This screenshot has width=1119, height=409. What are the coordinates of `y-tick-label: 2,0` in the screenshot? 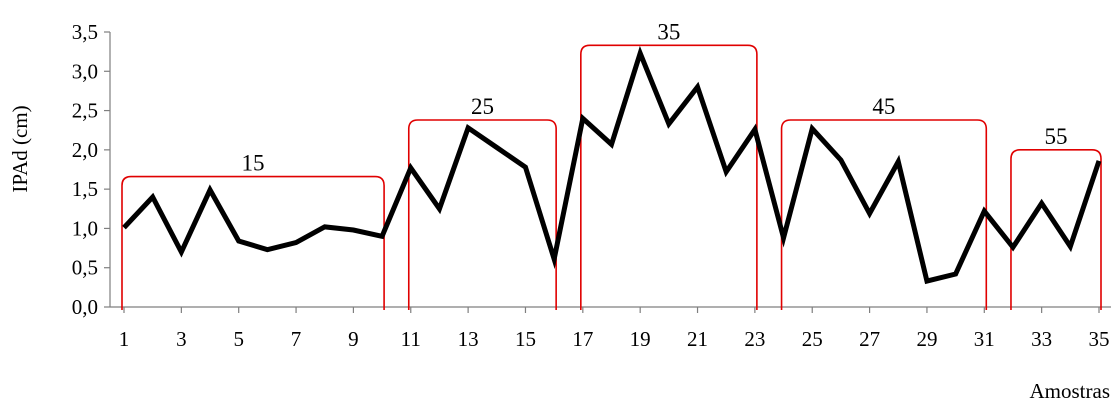 It's located at (85, 150).